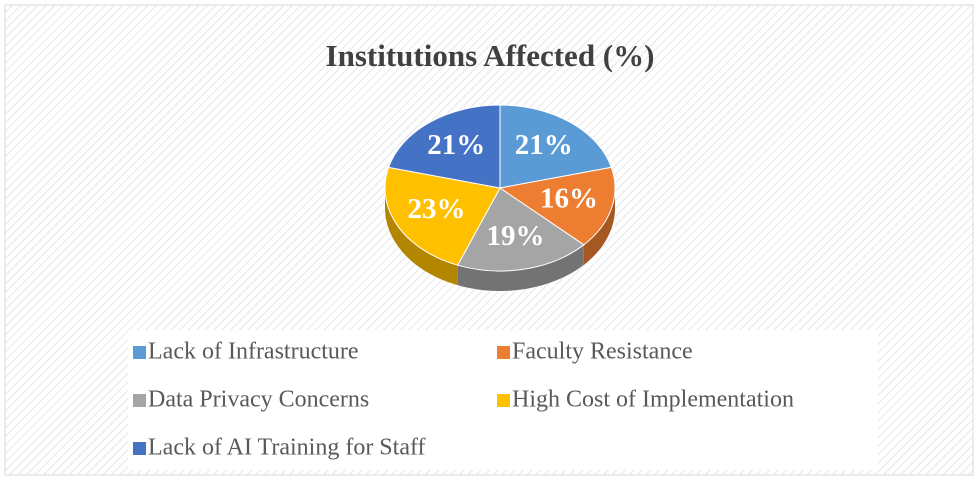 This screenshot has width=979, height=480. Describe the element at coordinates (602, 352) in the screenshot. I see `legend-label: Faculty Resistance` at that location.